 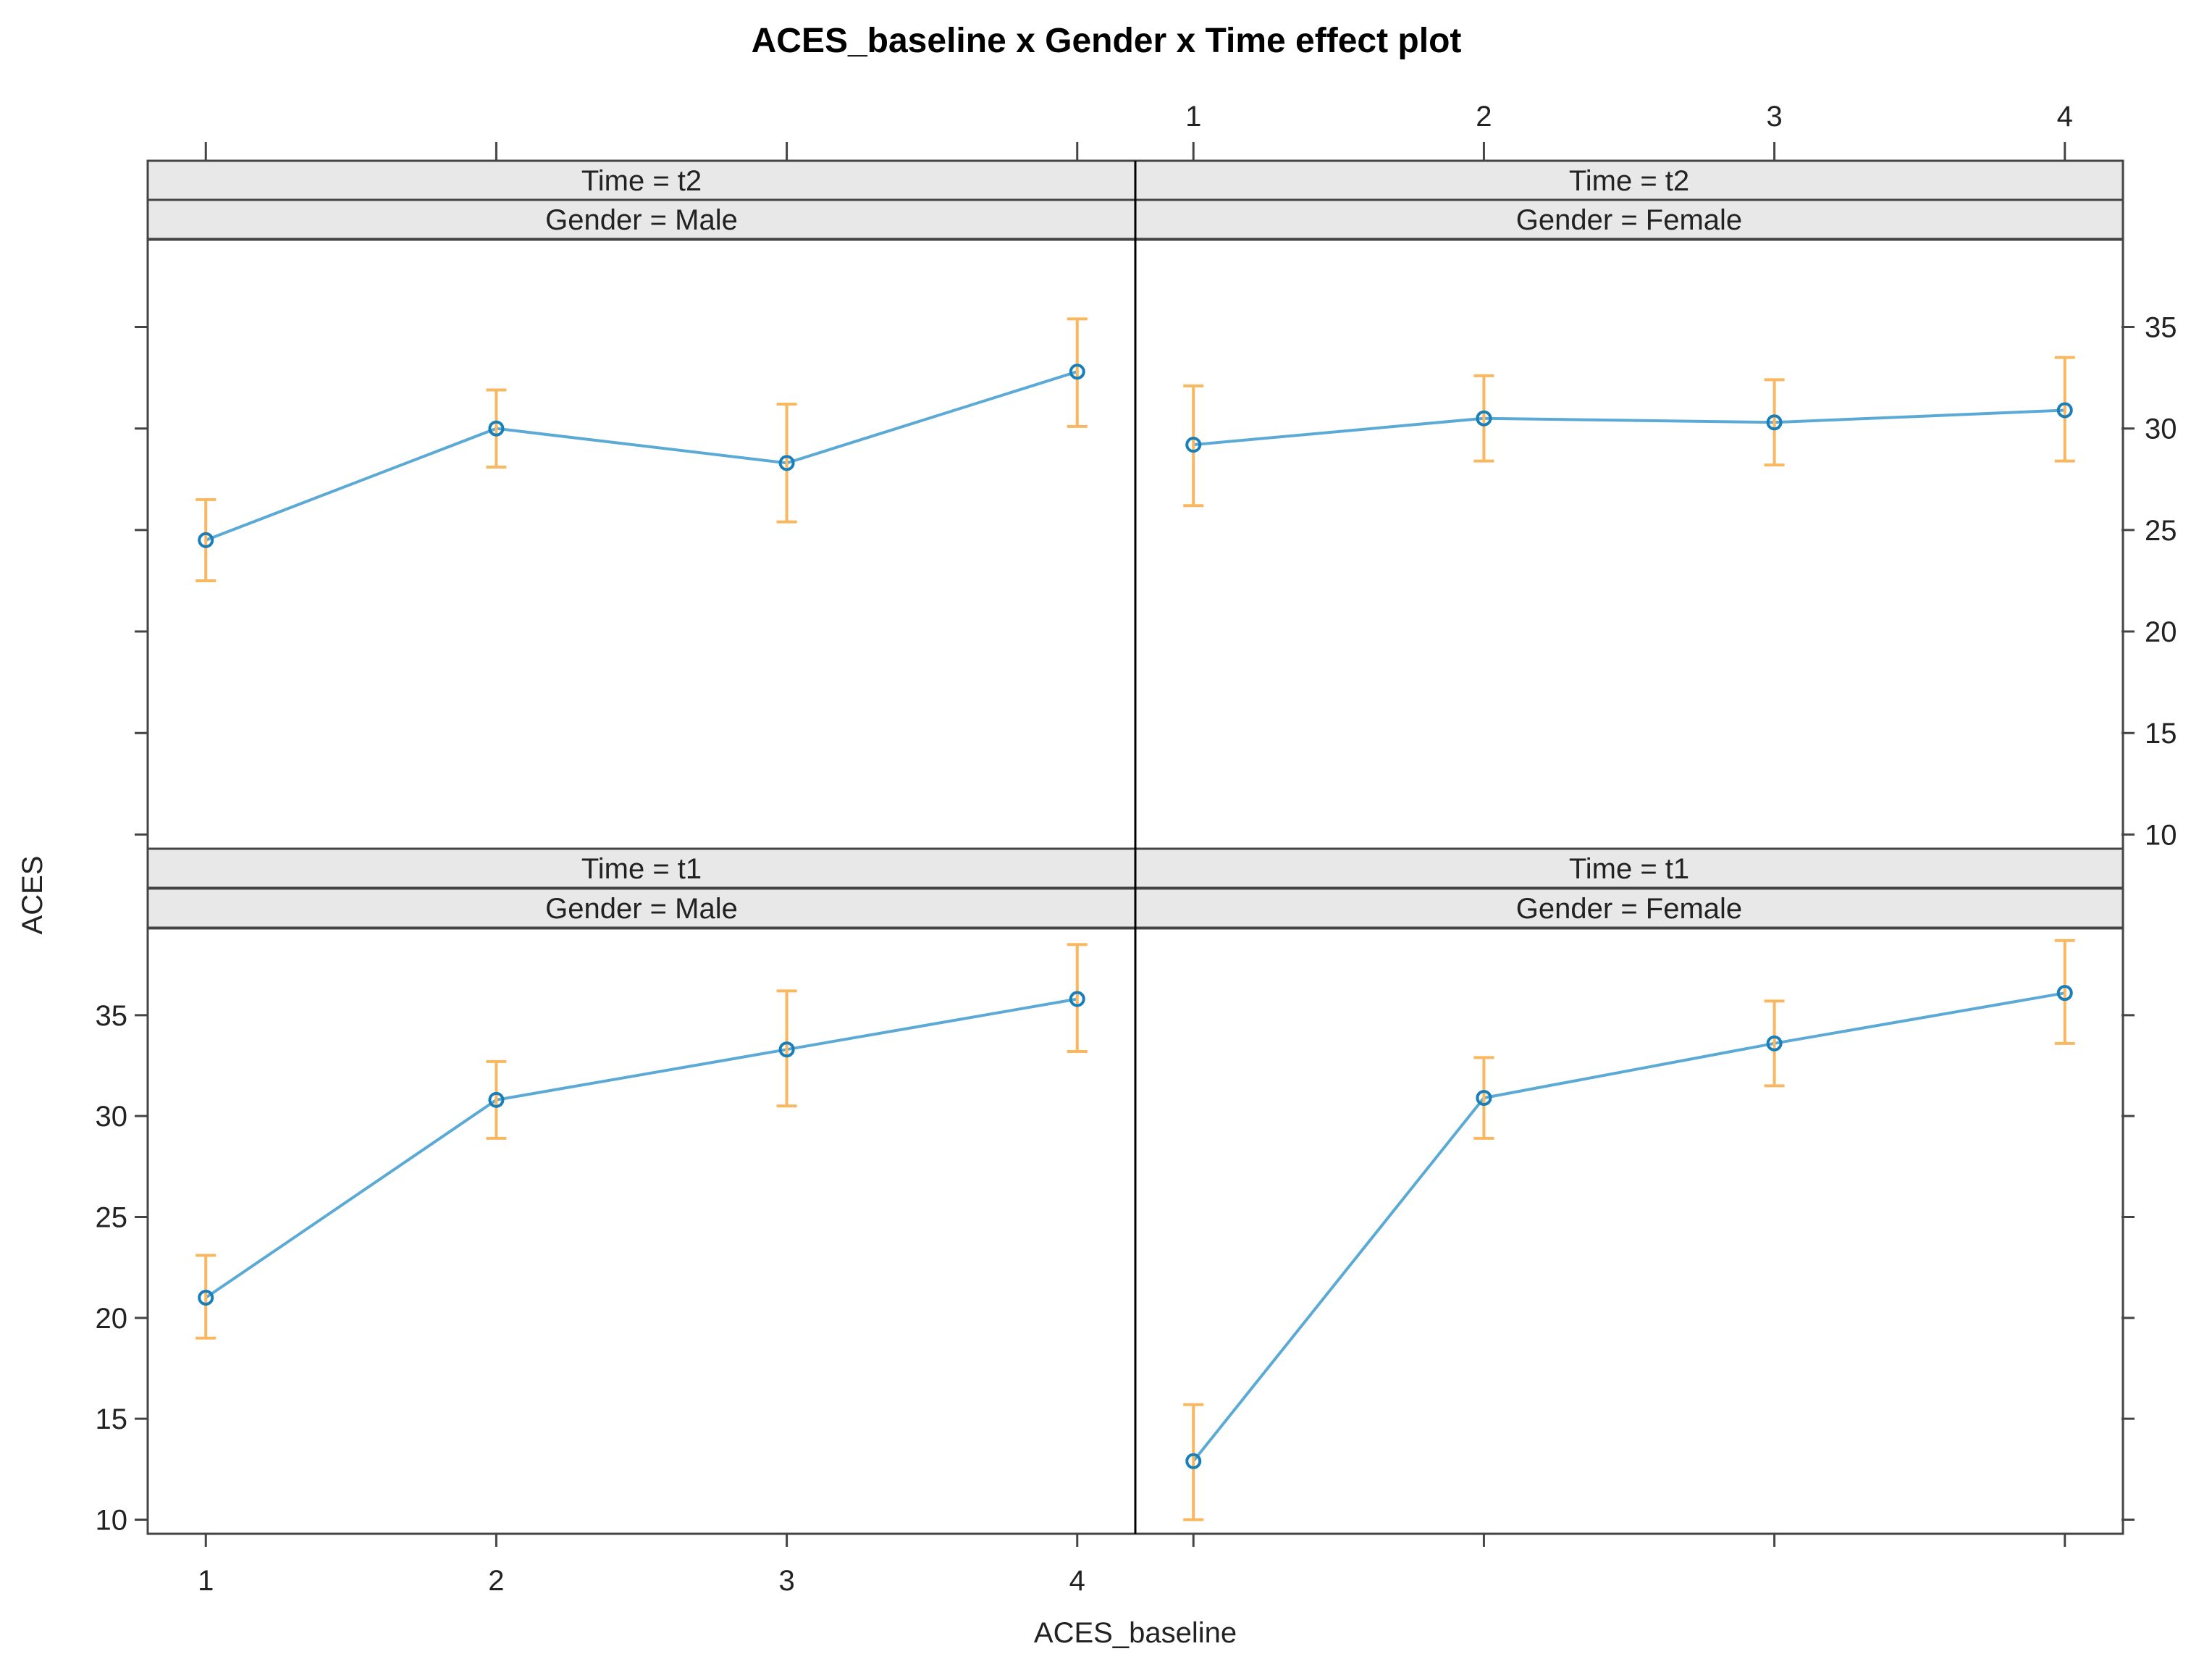 What do you see at coordinates (2065, 117) in the screenshot?
I see `x-tick-label-top: 4` at bounding box center [2065, 117].